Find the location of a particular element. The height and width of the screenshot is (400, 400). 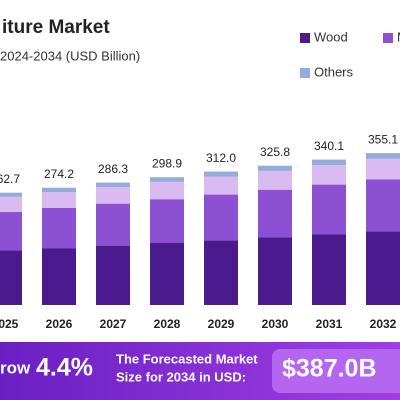

banner-value: $387.0B is located at coordinates (329, 369).